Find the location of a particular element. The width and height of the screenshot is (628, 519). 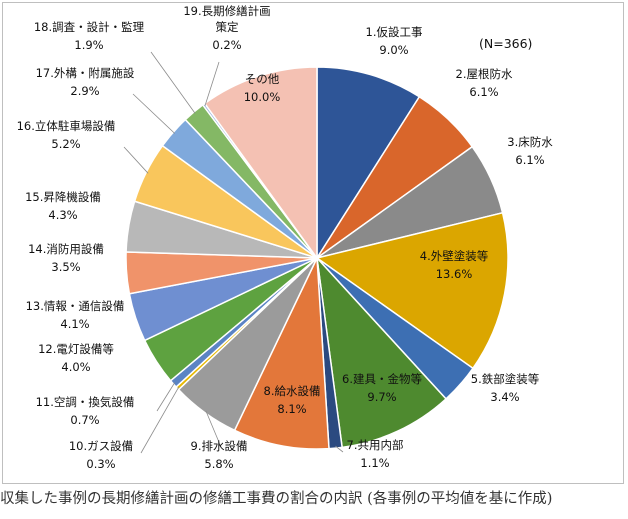

slice-name-13: 13.情報・通信設備 is located at coordinates (75, 306).